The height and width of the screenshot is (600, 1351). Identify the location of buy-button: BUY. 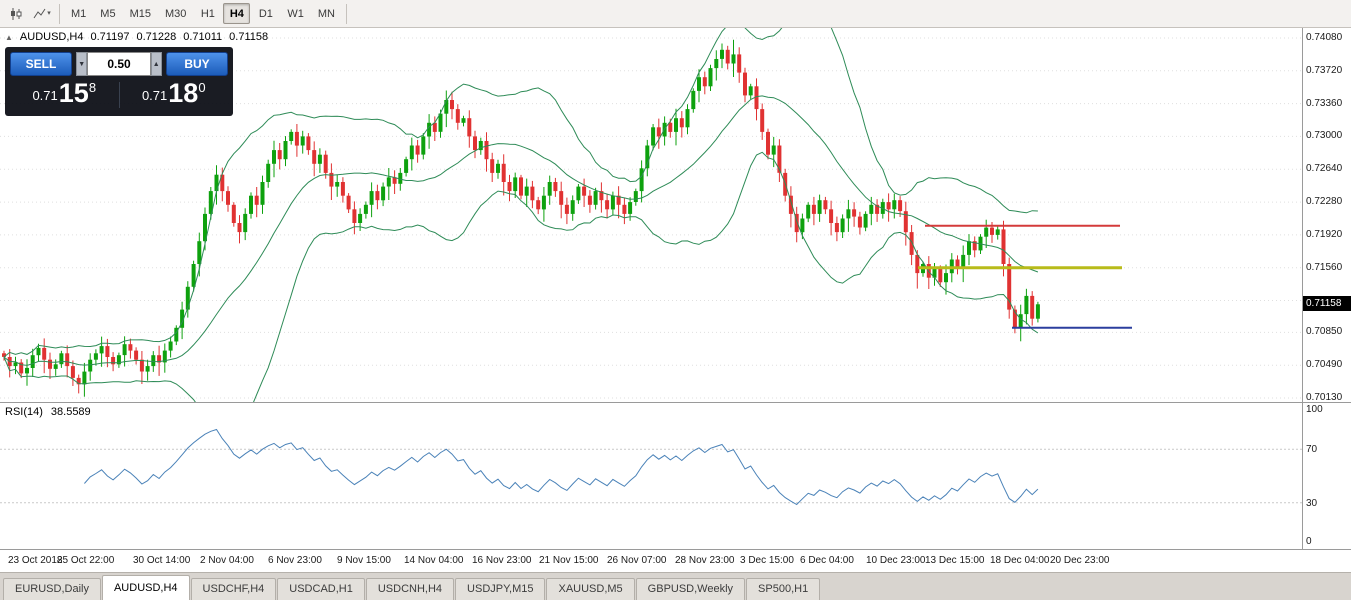
(197, 64).